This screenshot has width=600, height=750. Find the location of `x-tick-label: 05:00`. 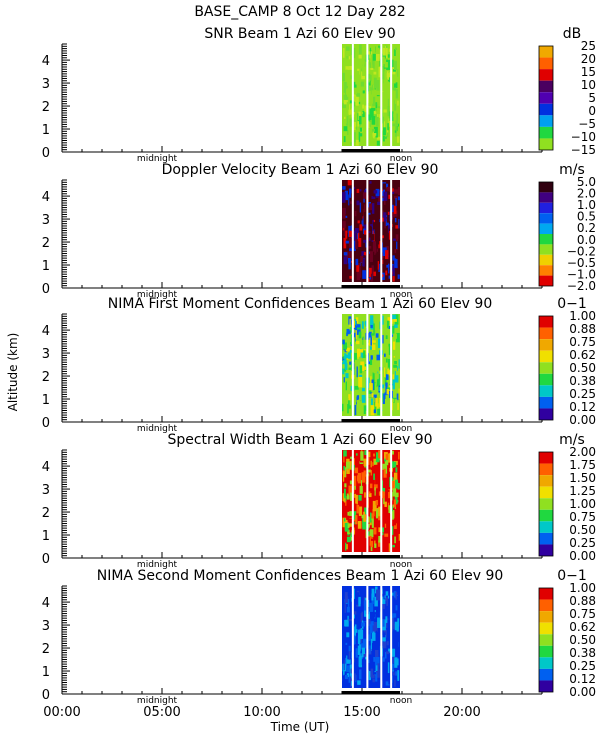

x-tick-label: 05:00 is located at coordinates (161, 712).